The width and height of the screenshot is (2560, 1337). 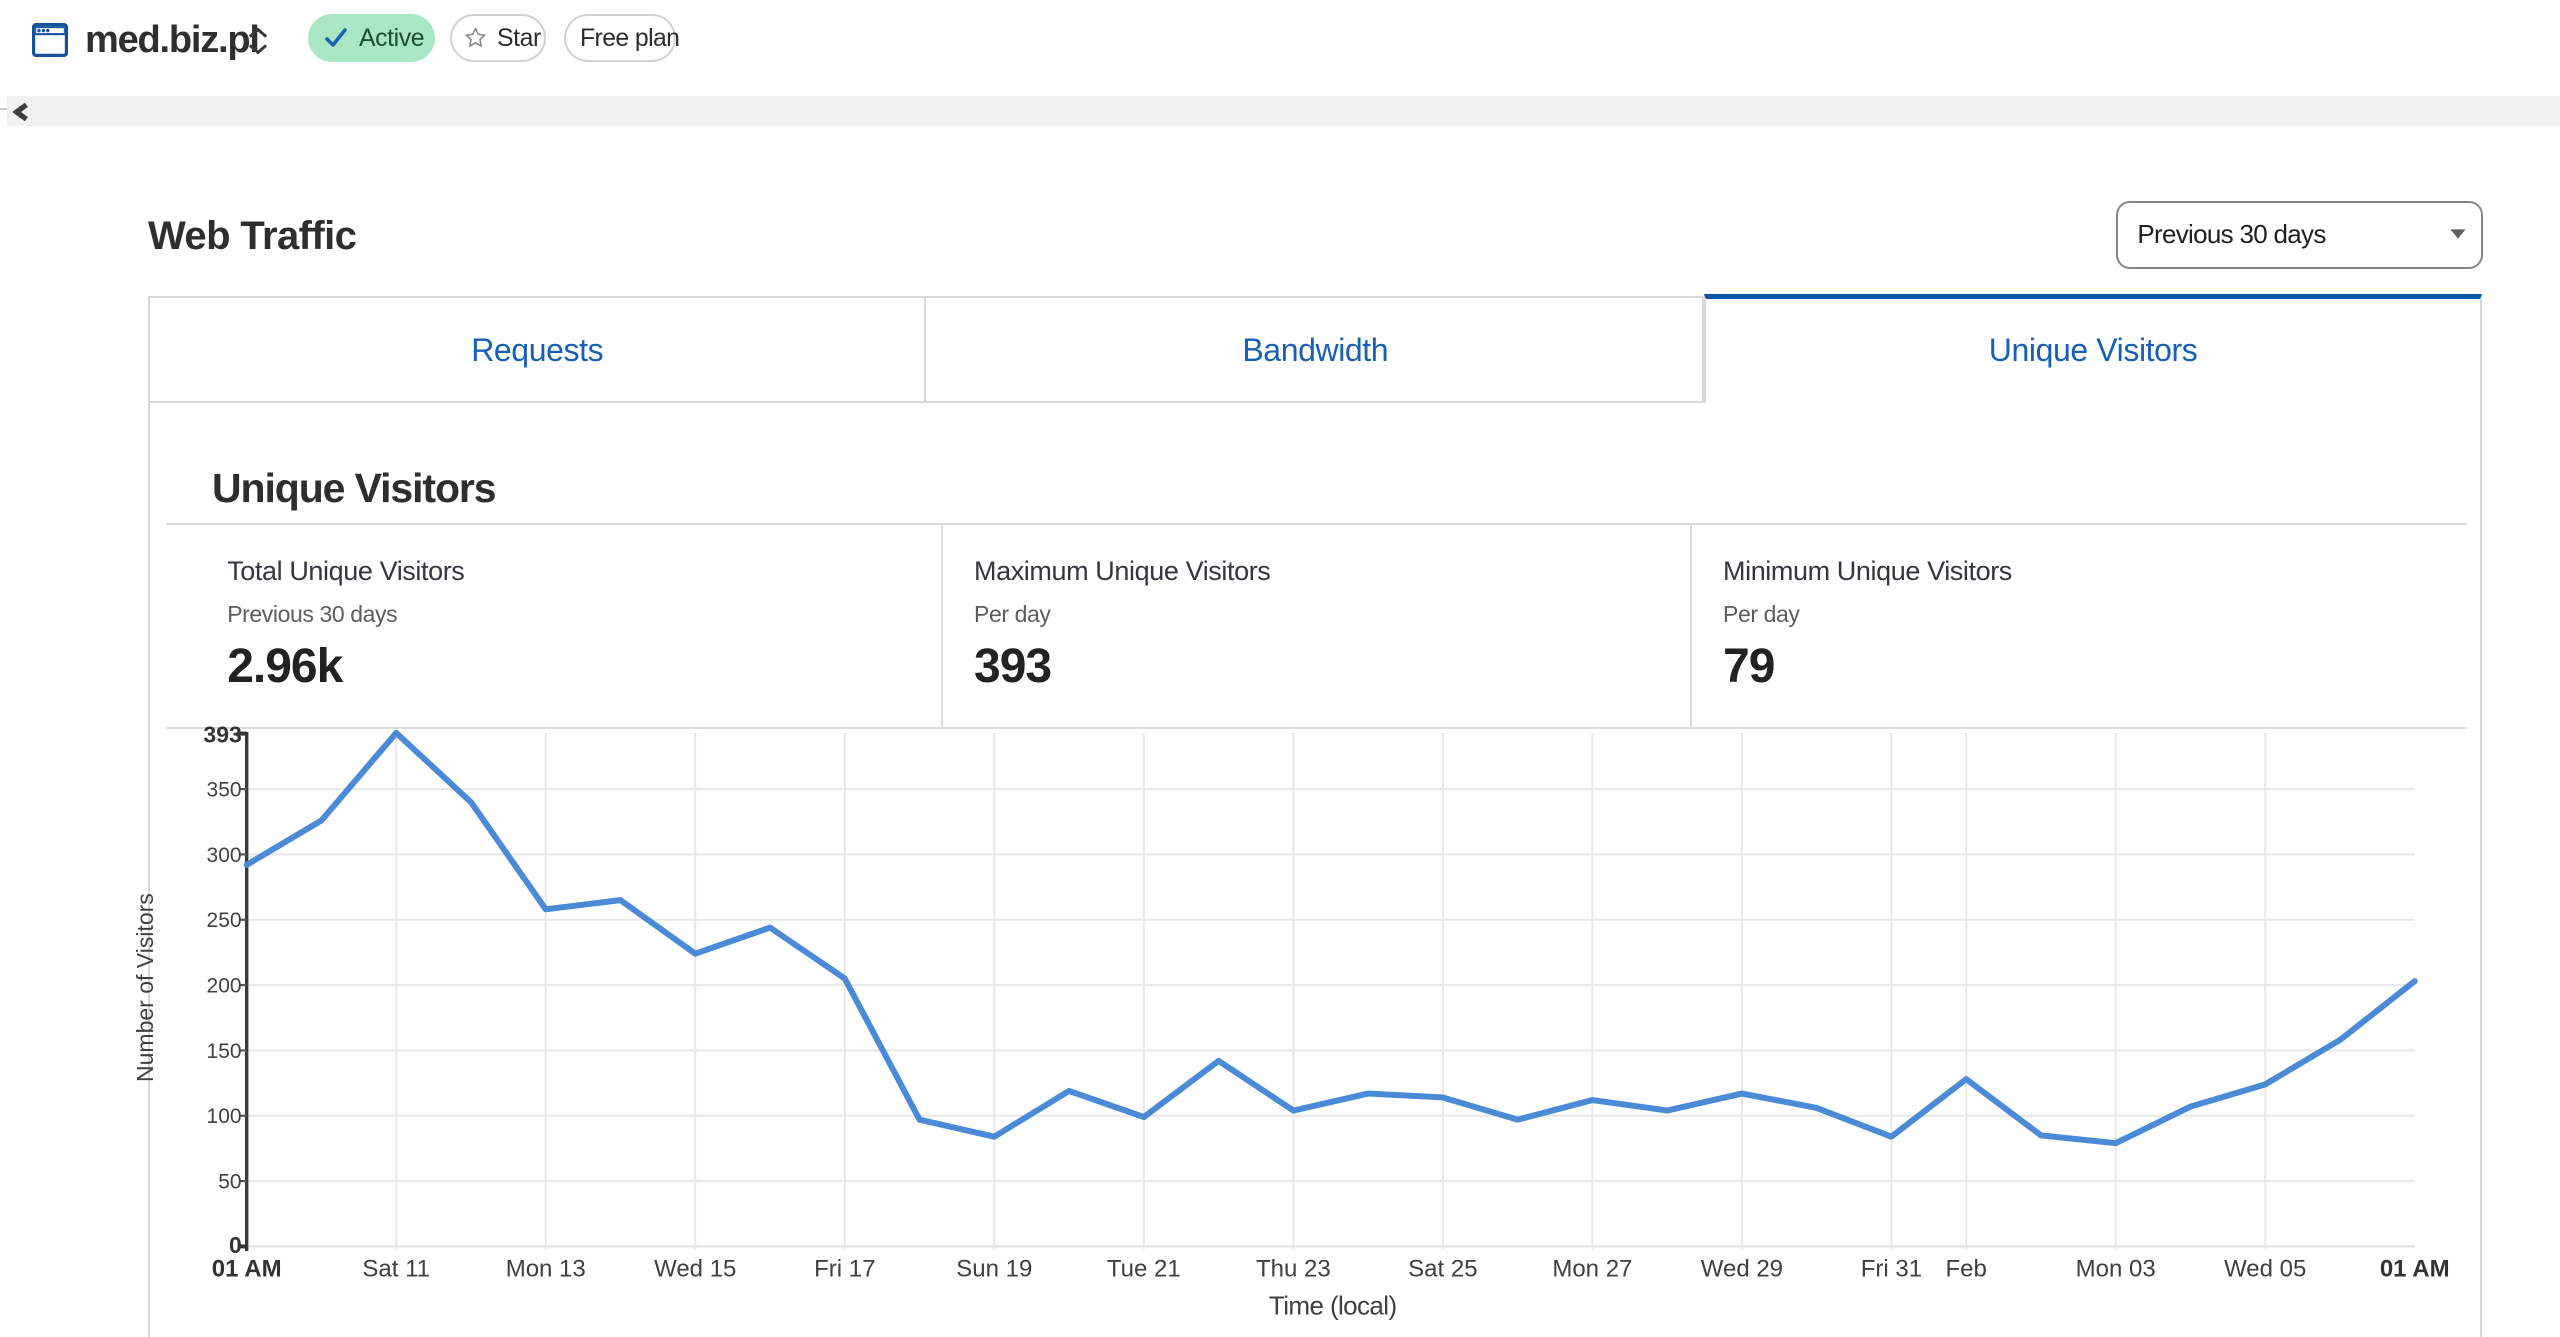 I want to click on svg-text: Number of Visitors, so click(x=145, y=987).